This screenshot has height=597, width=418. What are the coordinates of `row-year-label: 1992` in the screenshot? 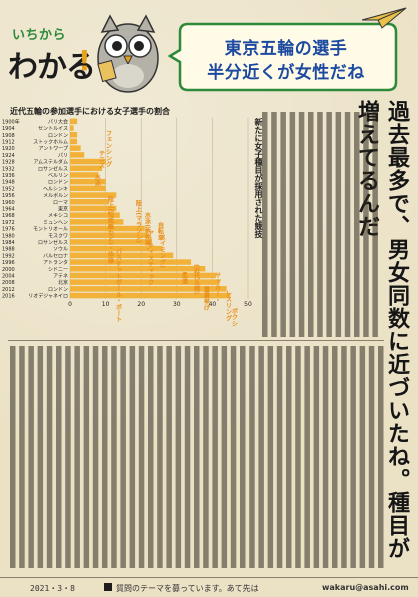 It's located at (8, 256).